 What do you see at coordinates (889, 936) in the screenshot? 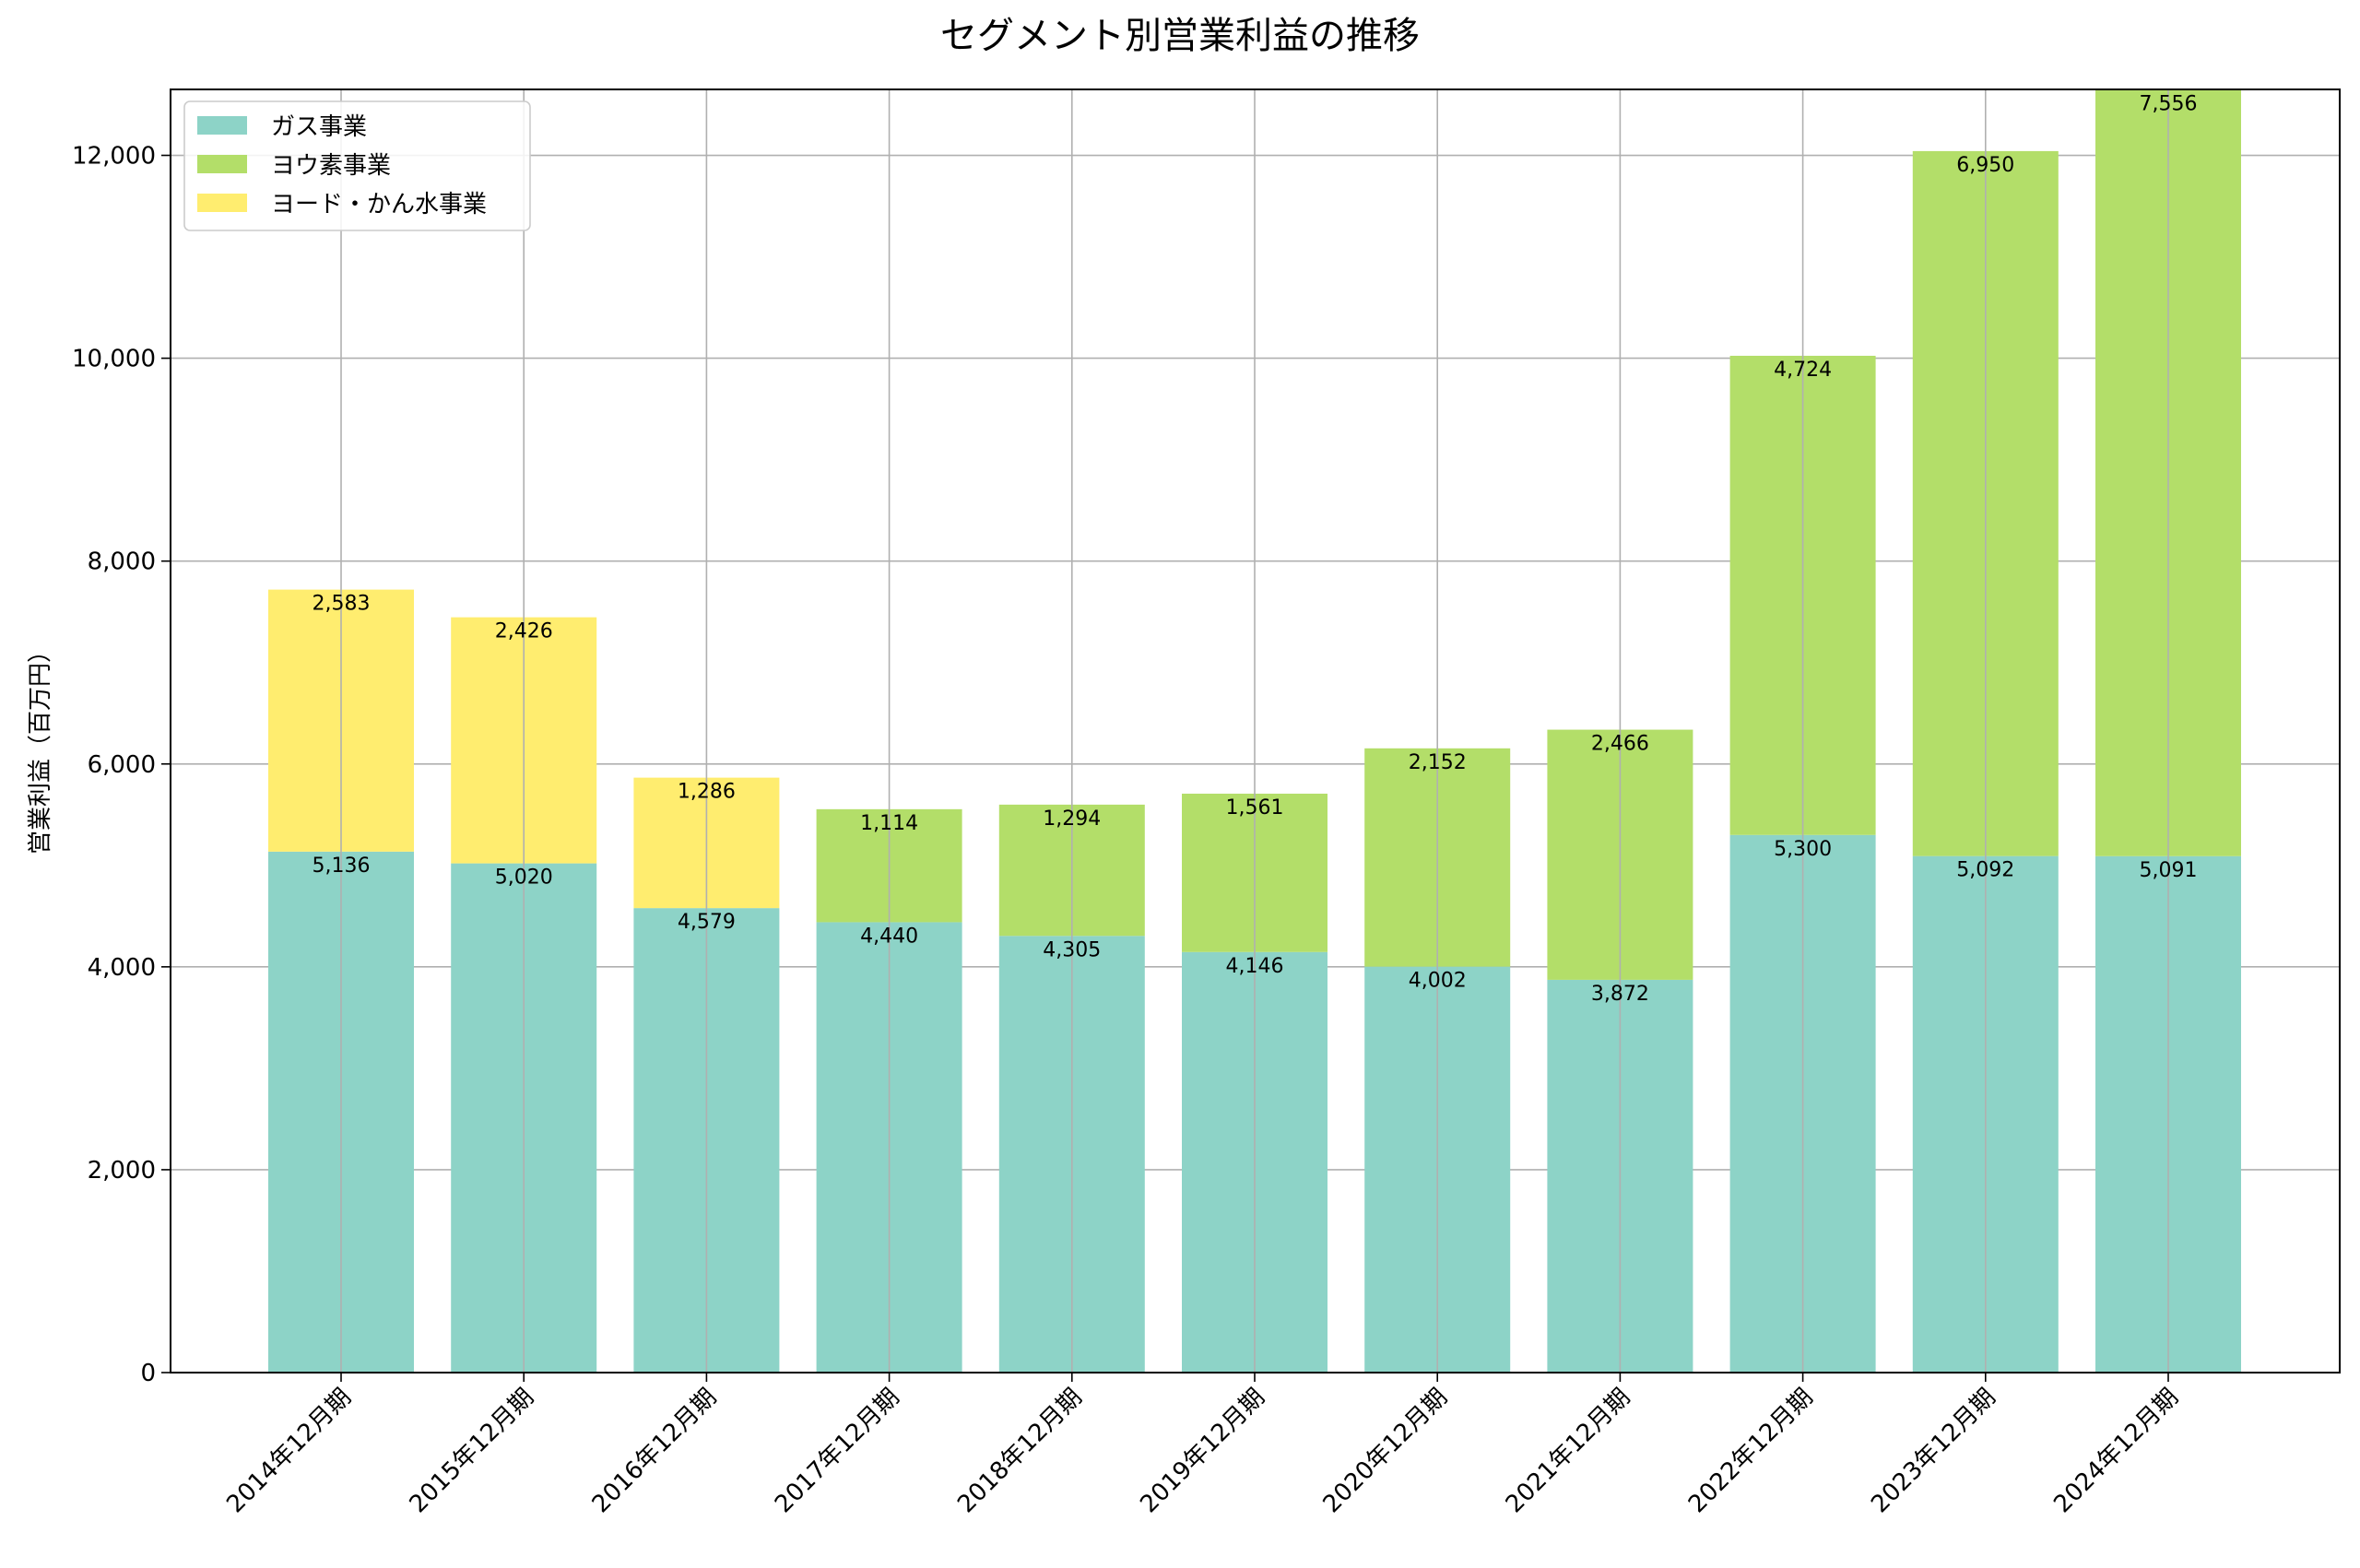
I see `data-label: 4,440` at bounding box center [889, 936].